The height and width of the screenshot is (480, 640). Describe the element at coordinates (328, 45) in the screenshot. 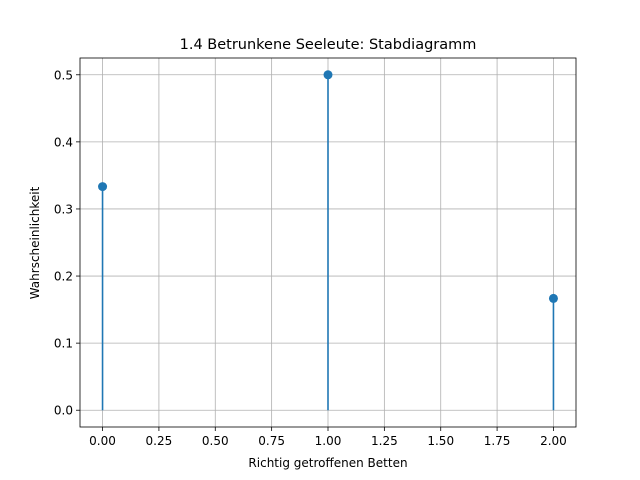

I see `chart-title: 1.4 Betrunkene Seeleute: Stabdiagramm` at that location.